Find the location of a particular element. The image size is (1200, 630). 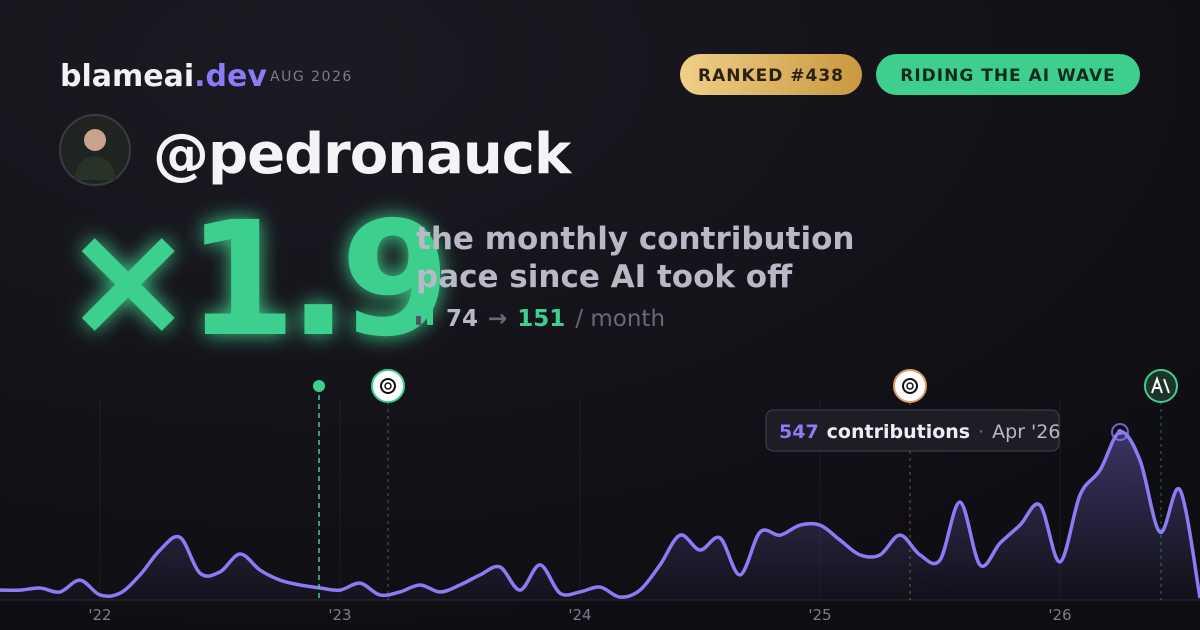

brand: blameai.dev is located at coordinates (163, 76).